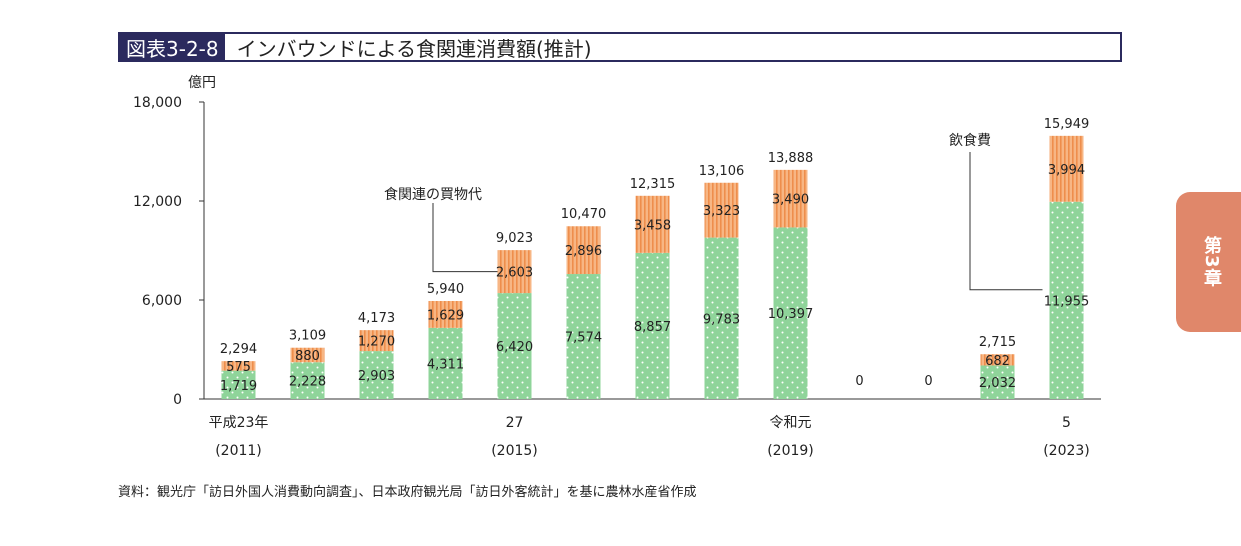  What do you see at coordinates (791, 423) in the screenshot?
I see `x-tick-label: 令和元` at bounding box center [791, 423].